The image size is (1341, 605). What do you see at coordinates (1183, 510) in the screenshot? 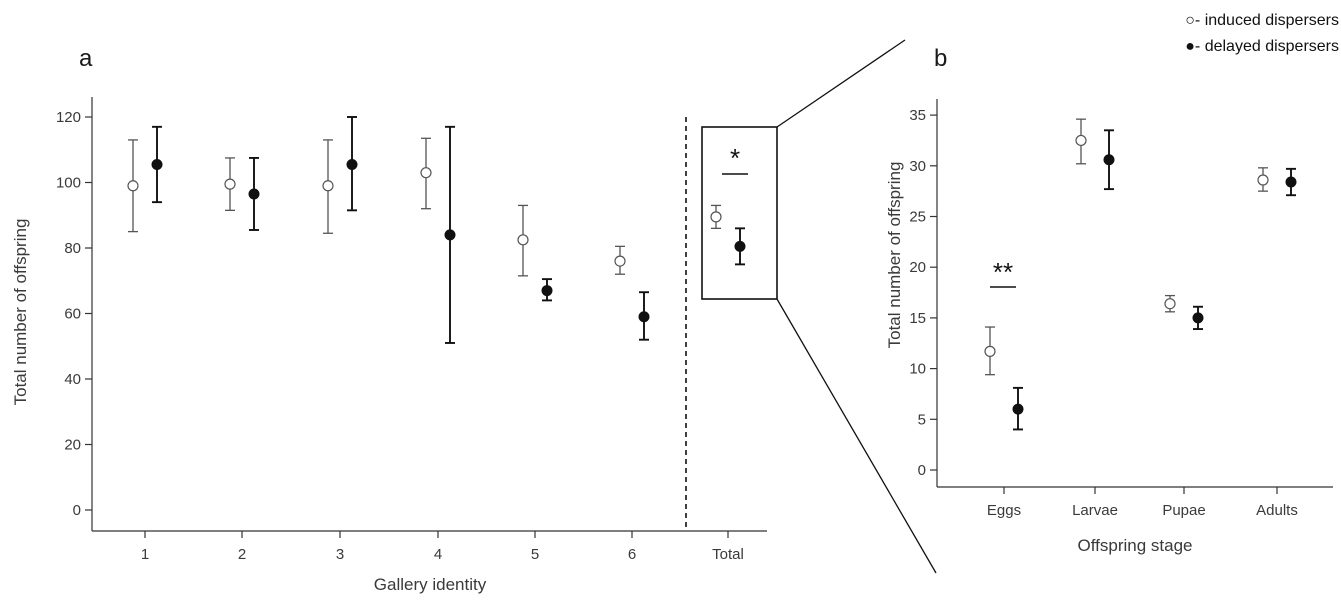
I see `x-tick-label: Pupae` at bounding box center [1183, 510].